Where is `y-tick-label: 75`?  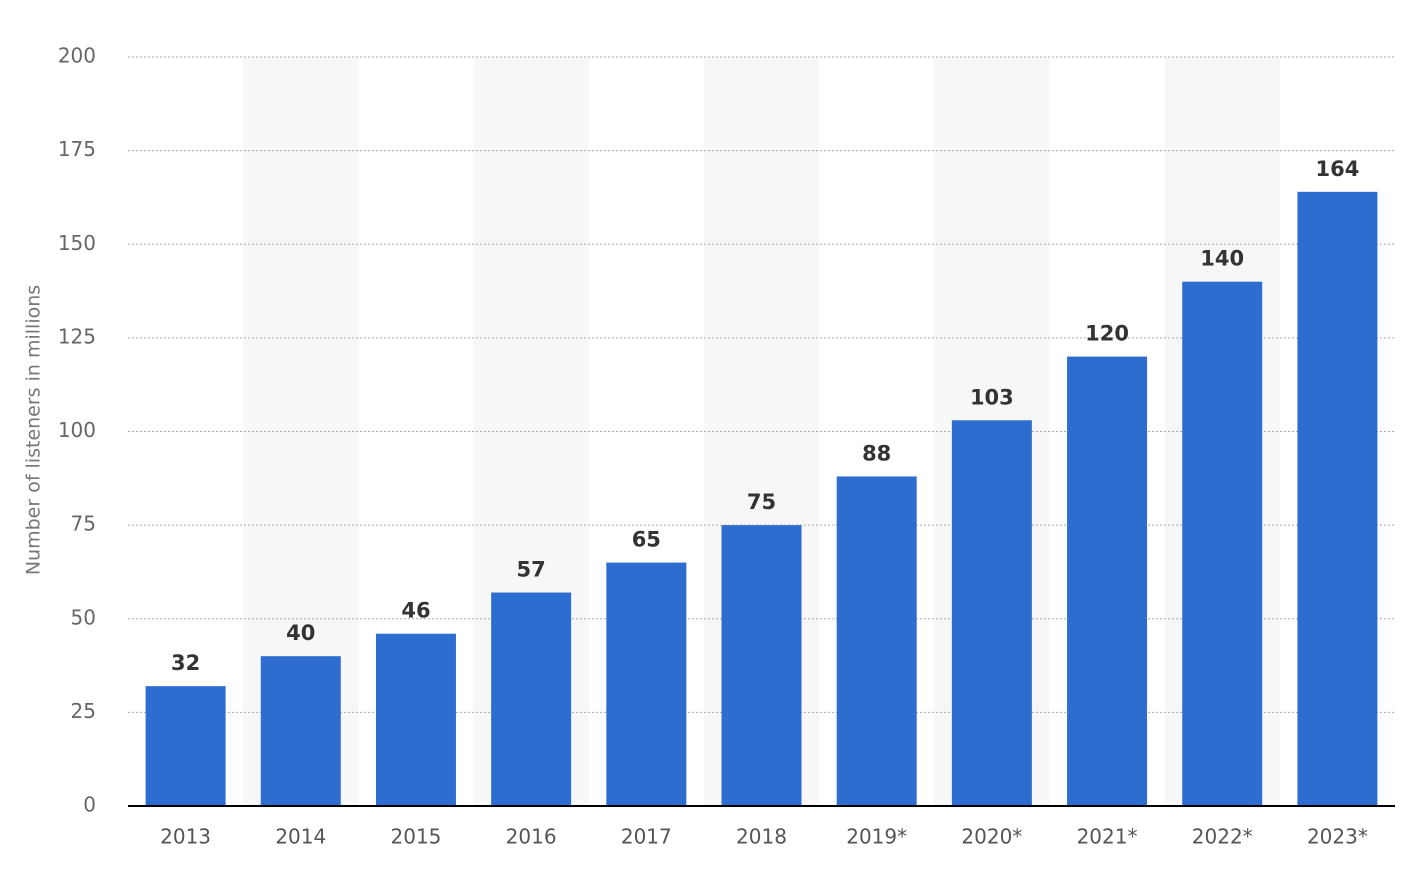
y-tick-label: 75 is located at coordinates (83, 524).